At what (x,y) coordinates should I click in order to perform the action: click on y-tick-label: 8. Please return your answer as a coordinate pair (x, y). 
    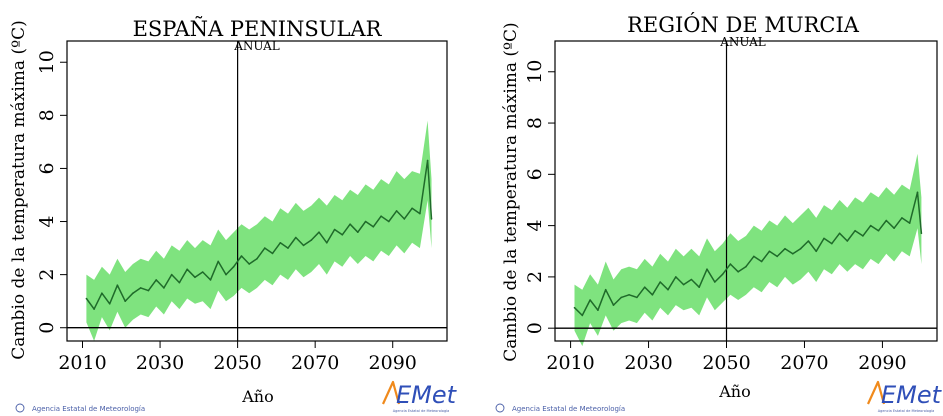
    Looking at the image, I should click on (47, 115).